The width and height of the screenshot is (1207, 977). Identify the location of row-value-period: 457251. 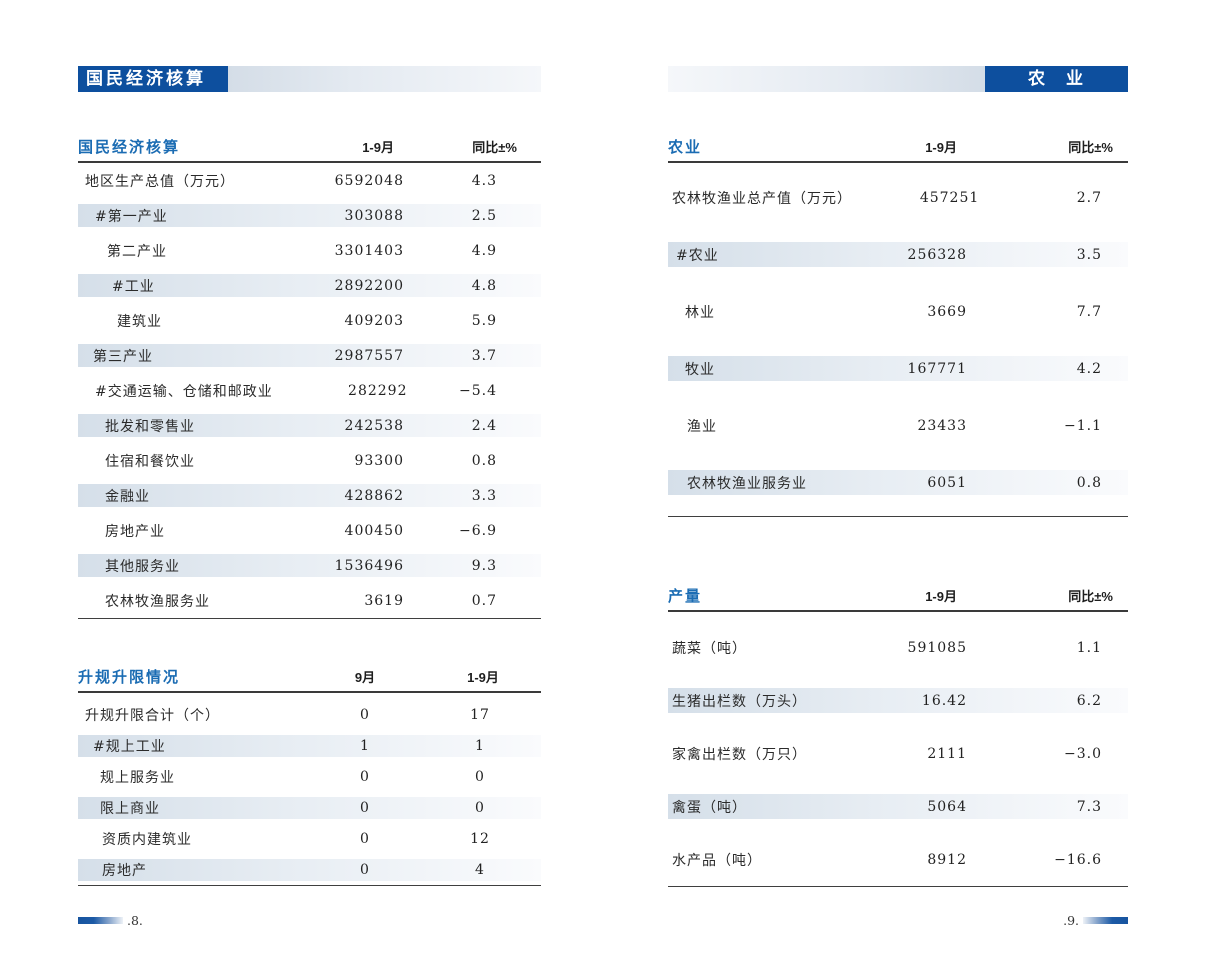
(949, 197).